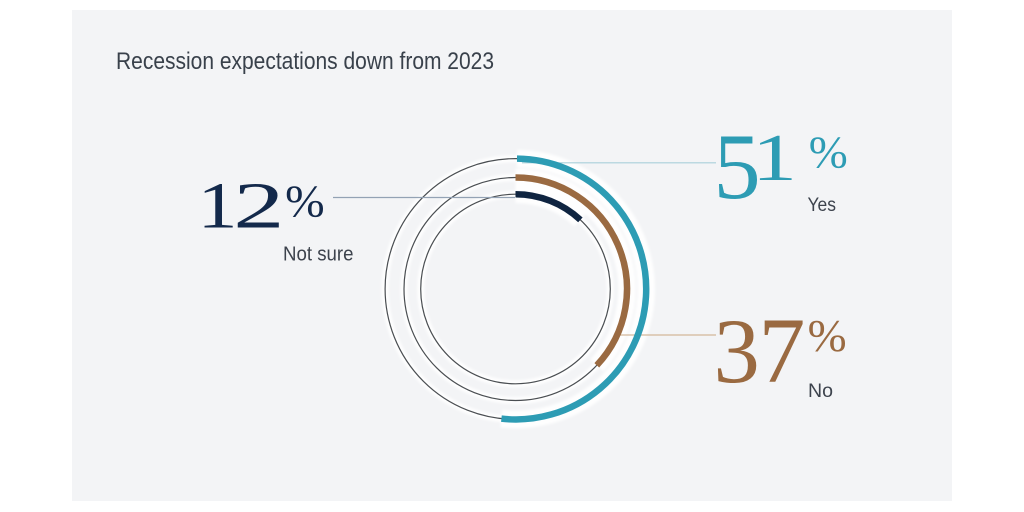  I want to click on svg-text: 7, so click(782, 351).